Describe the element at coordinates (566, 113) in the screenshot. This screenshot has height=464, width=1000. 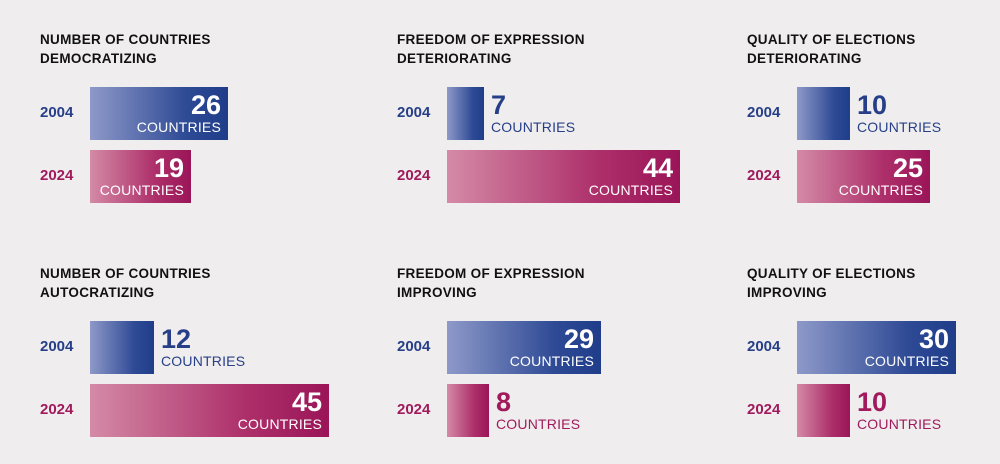
I see `data-label: 7 COUNTRIES` at that location.